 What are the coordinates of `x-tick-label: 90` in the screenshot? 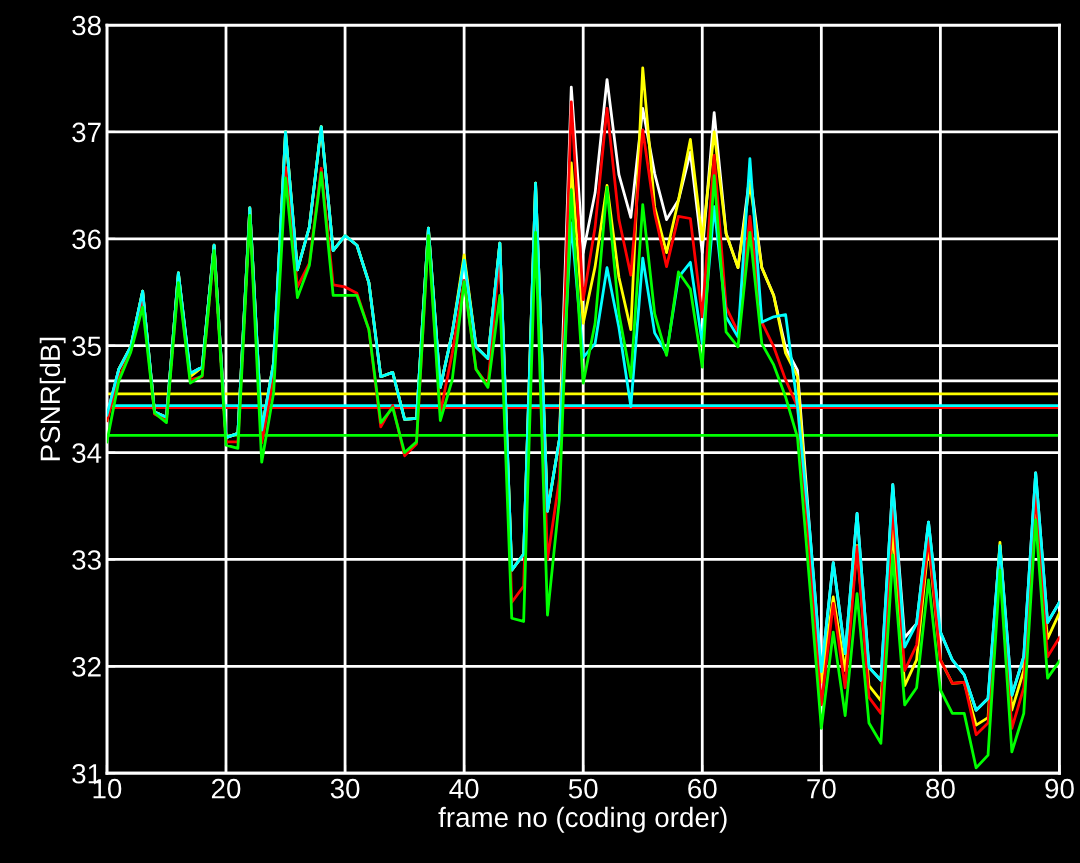 It's located at (1059, 788).